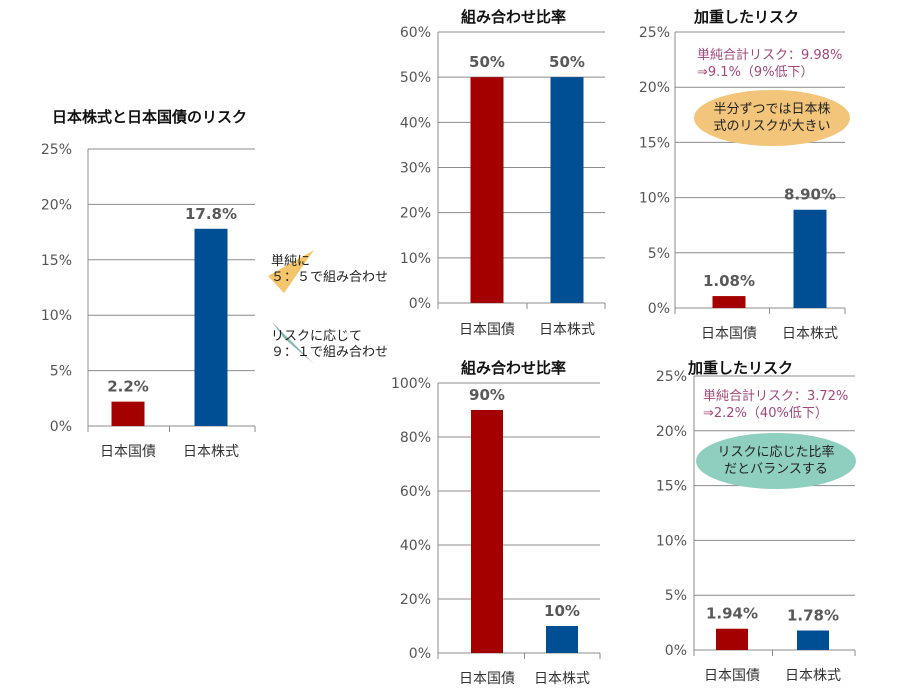  I want to click on chart-risk1-callout-line2: 式のリスクが大きい, so click(771, 126).